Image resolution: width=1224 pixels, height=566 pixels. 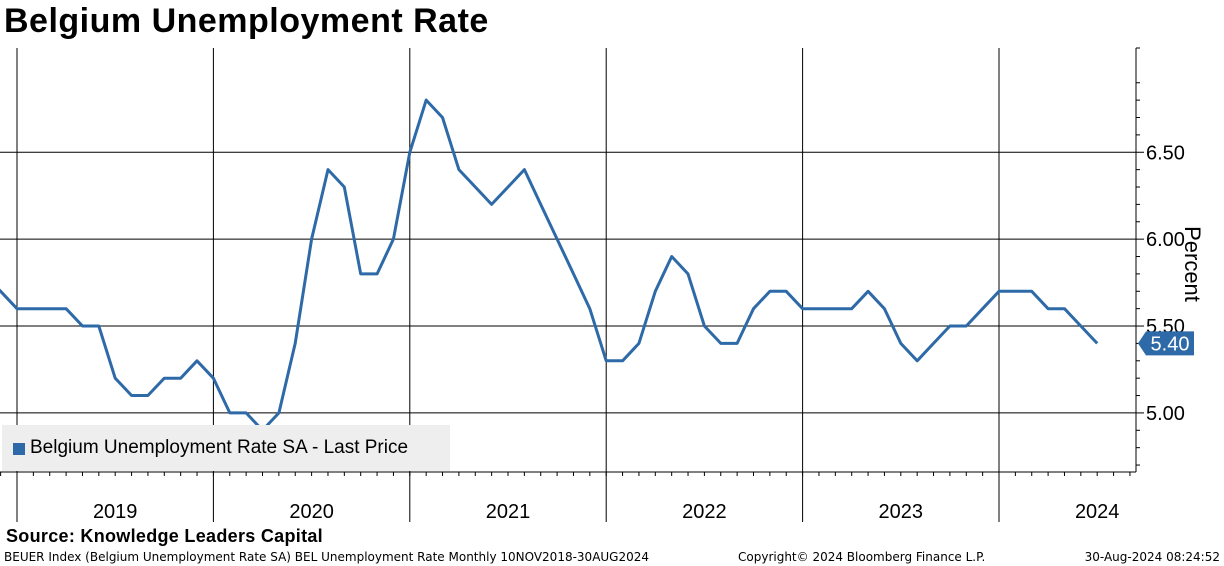 I want to click on last-value-label: 5.40, so click(x=1170, y=344).